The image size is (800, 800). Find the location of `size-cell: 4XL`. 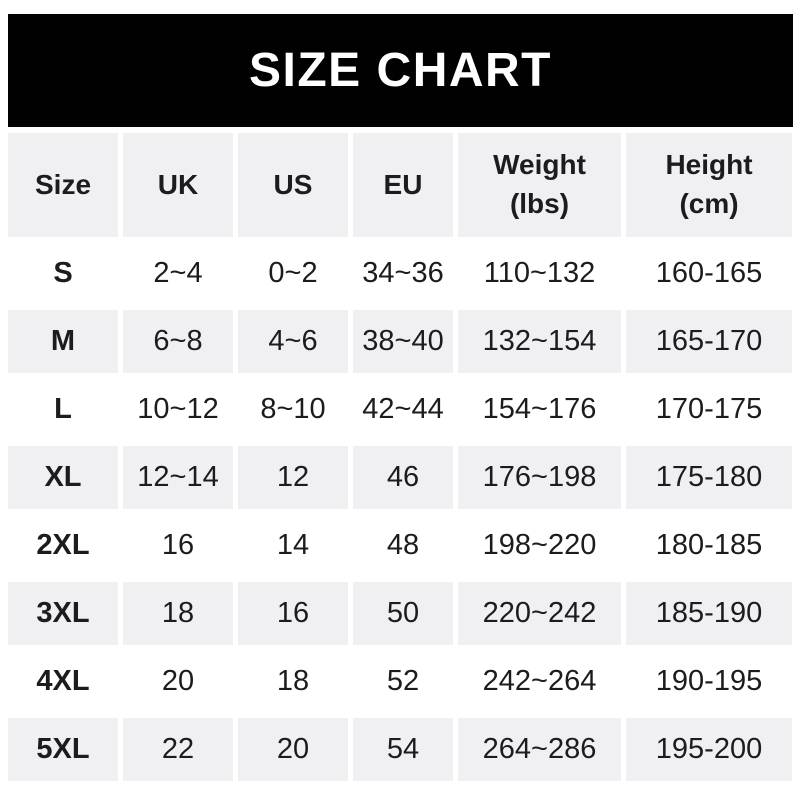

size-cell: 4XL is located at coordinates (63, 681).